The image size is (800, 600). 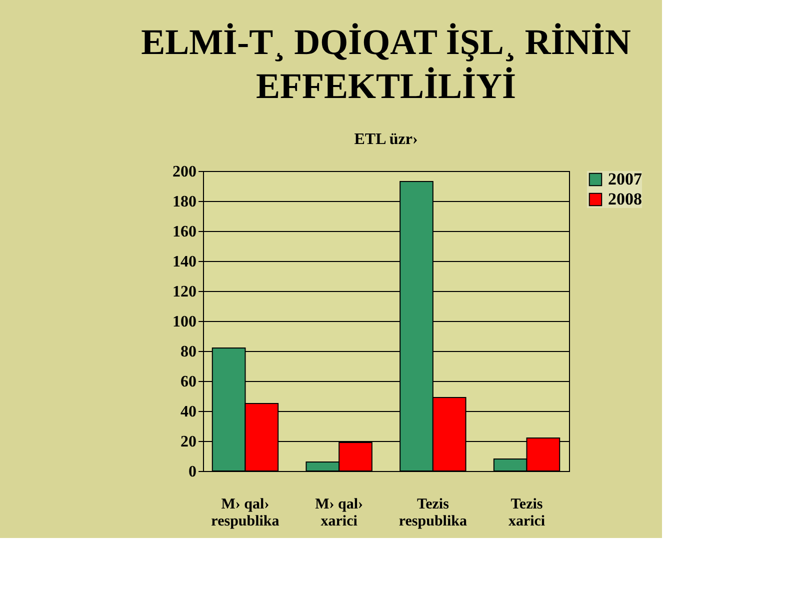 What do you see at coordinates (339, 513) in the screenshot?
I see `x-tick-label: M› qal› xarici` at bounding box center [339, 513].